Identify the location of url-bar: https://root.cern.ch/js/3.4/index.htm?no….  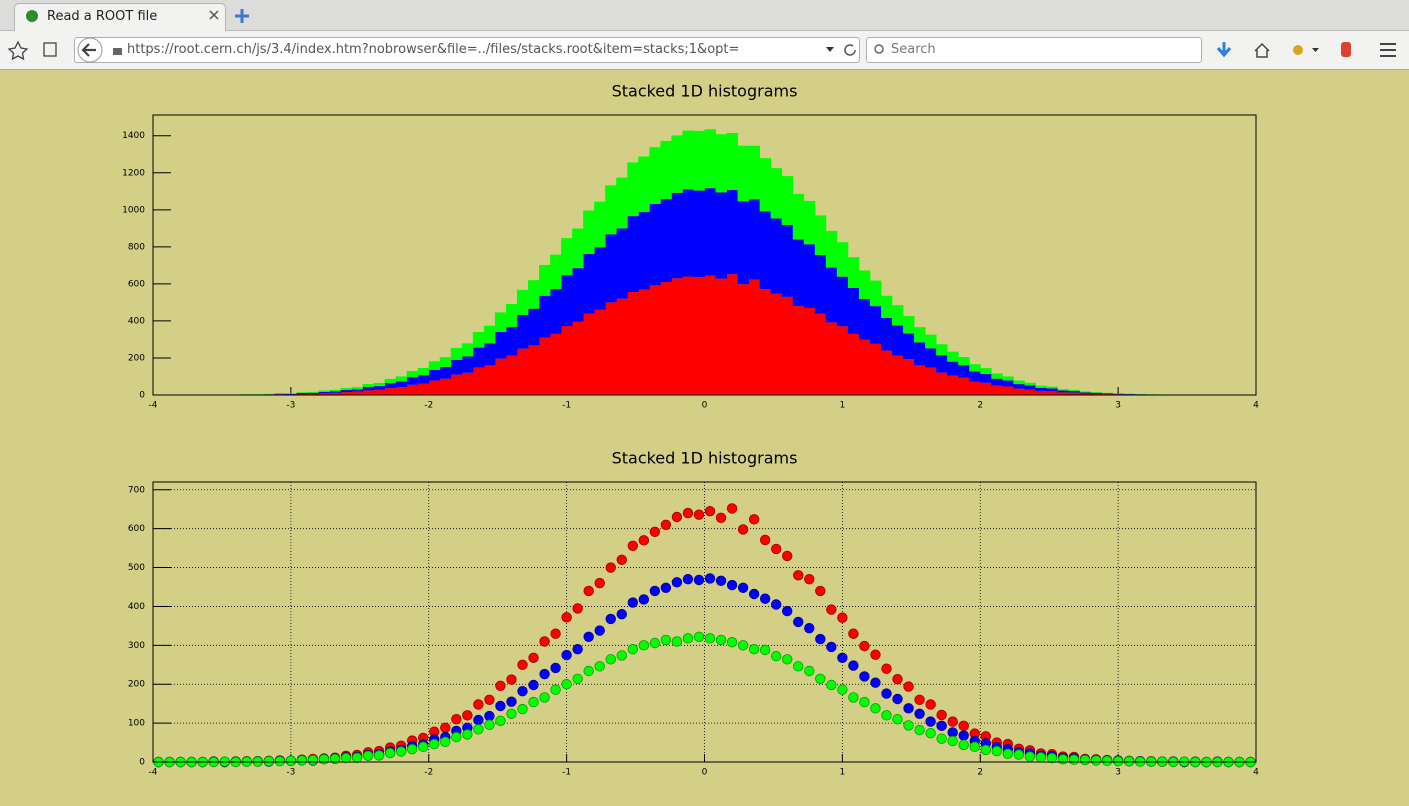
(467, 50).